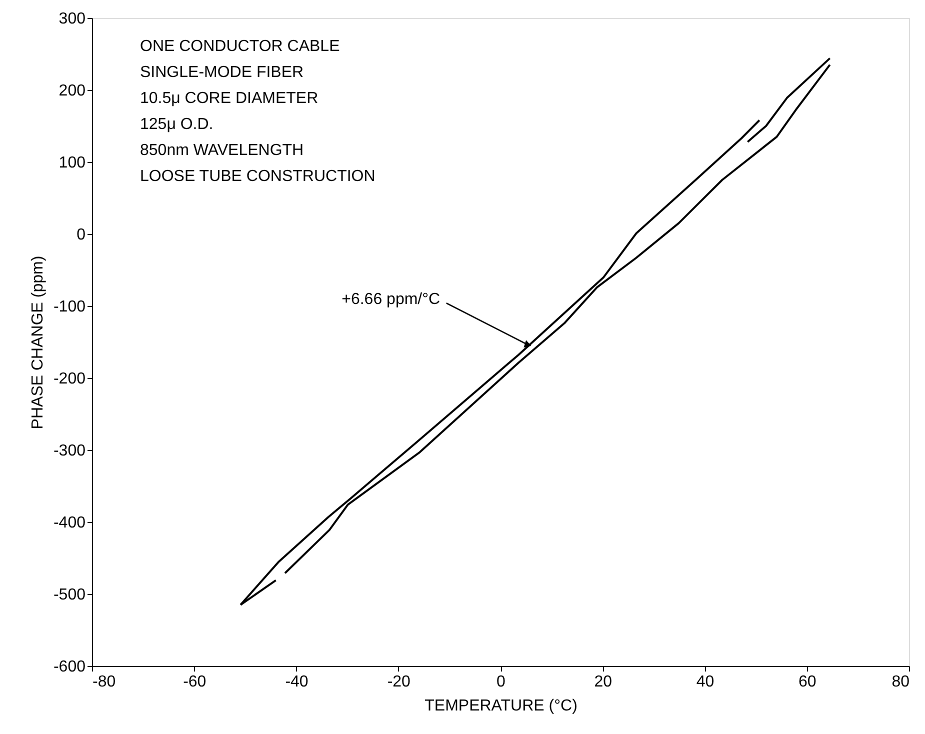 This screenshot has height=734, width=925. Describe the element at coordinates (222, 72) in the screenshot. I see `annotation: SINGLE-MODE FIBER` at that location.